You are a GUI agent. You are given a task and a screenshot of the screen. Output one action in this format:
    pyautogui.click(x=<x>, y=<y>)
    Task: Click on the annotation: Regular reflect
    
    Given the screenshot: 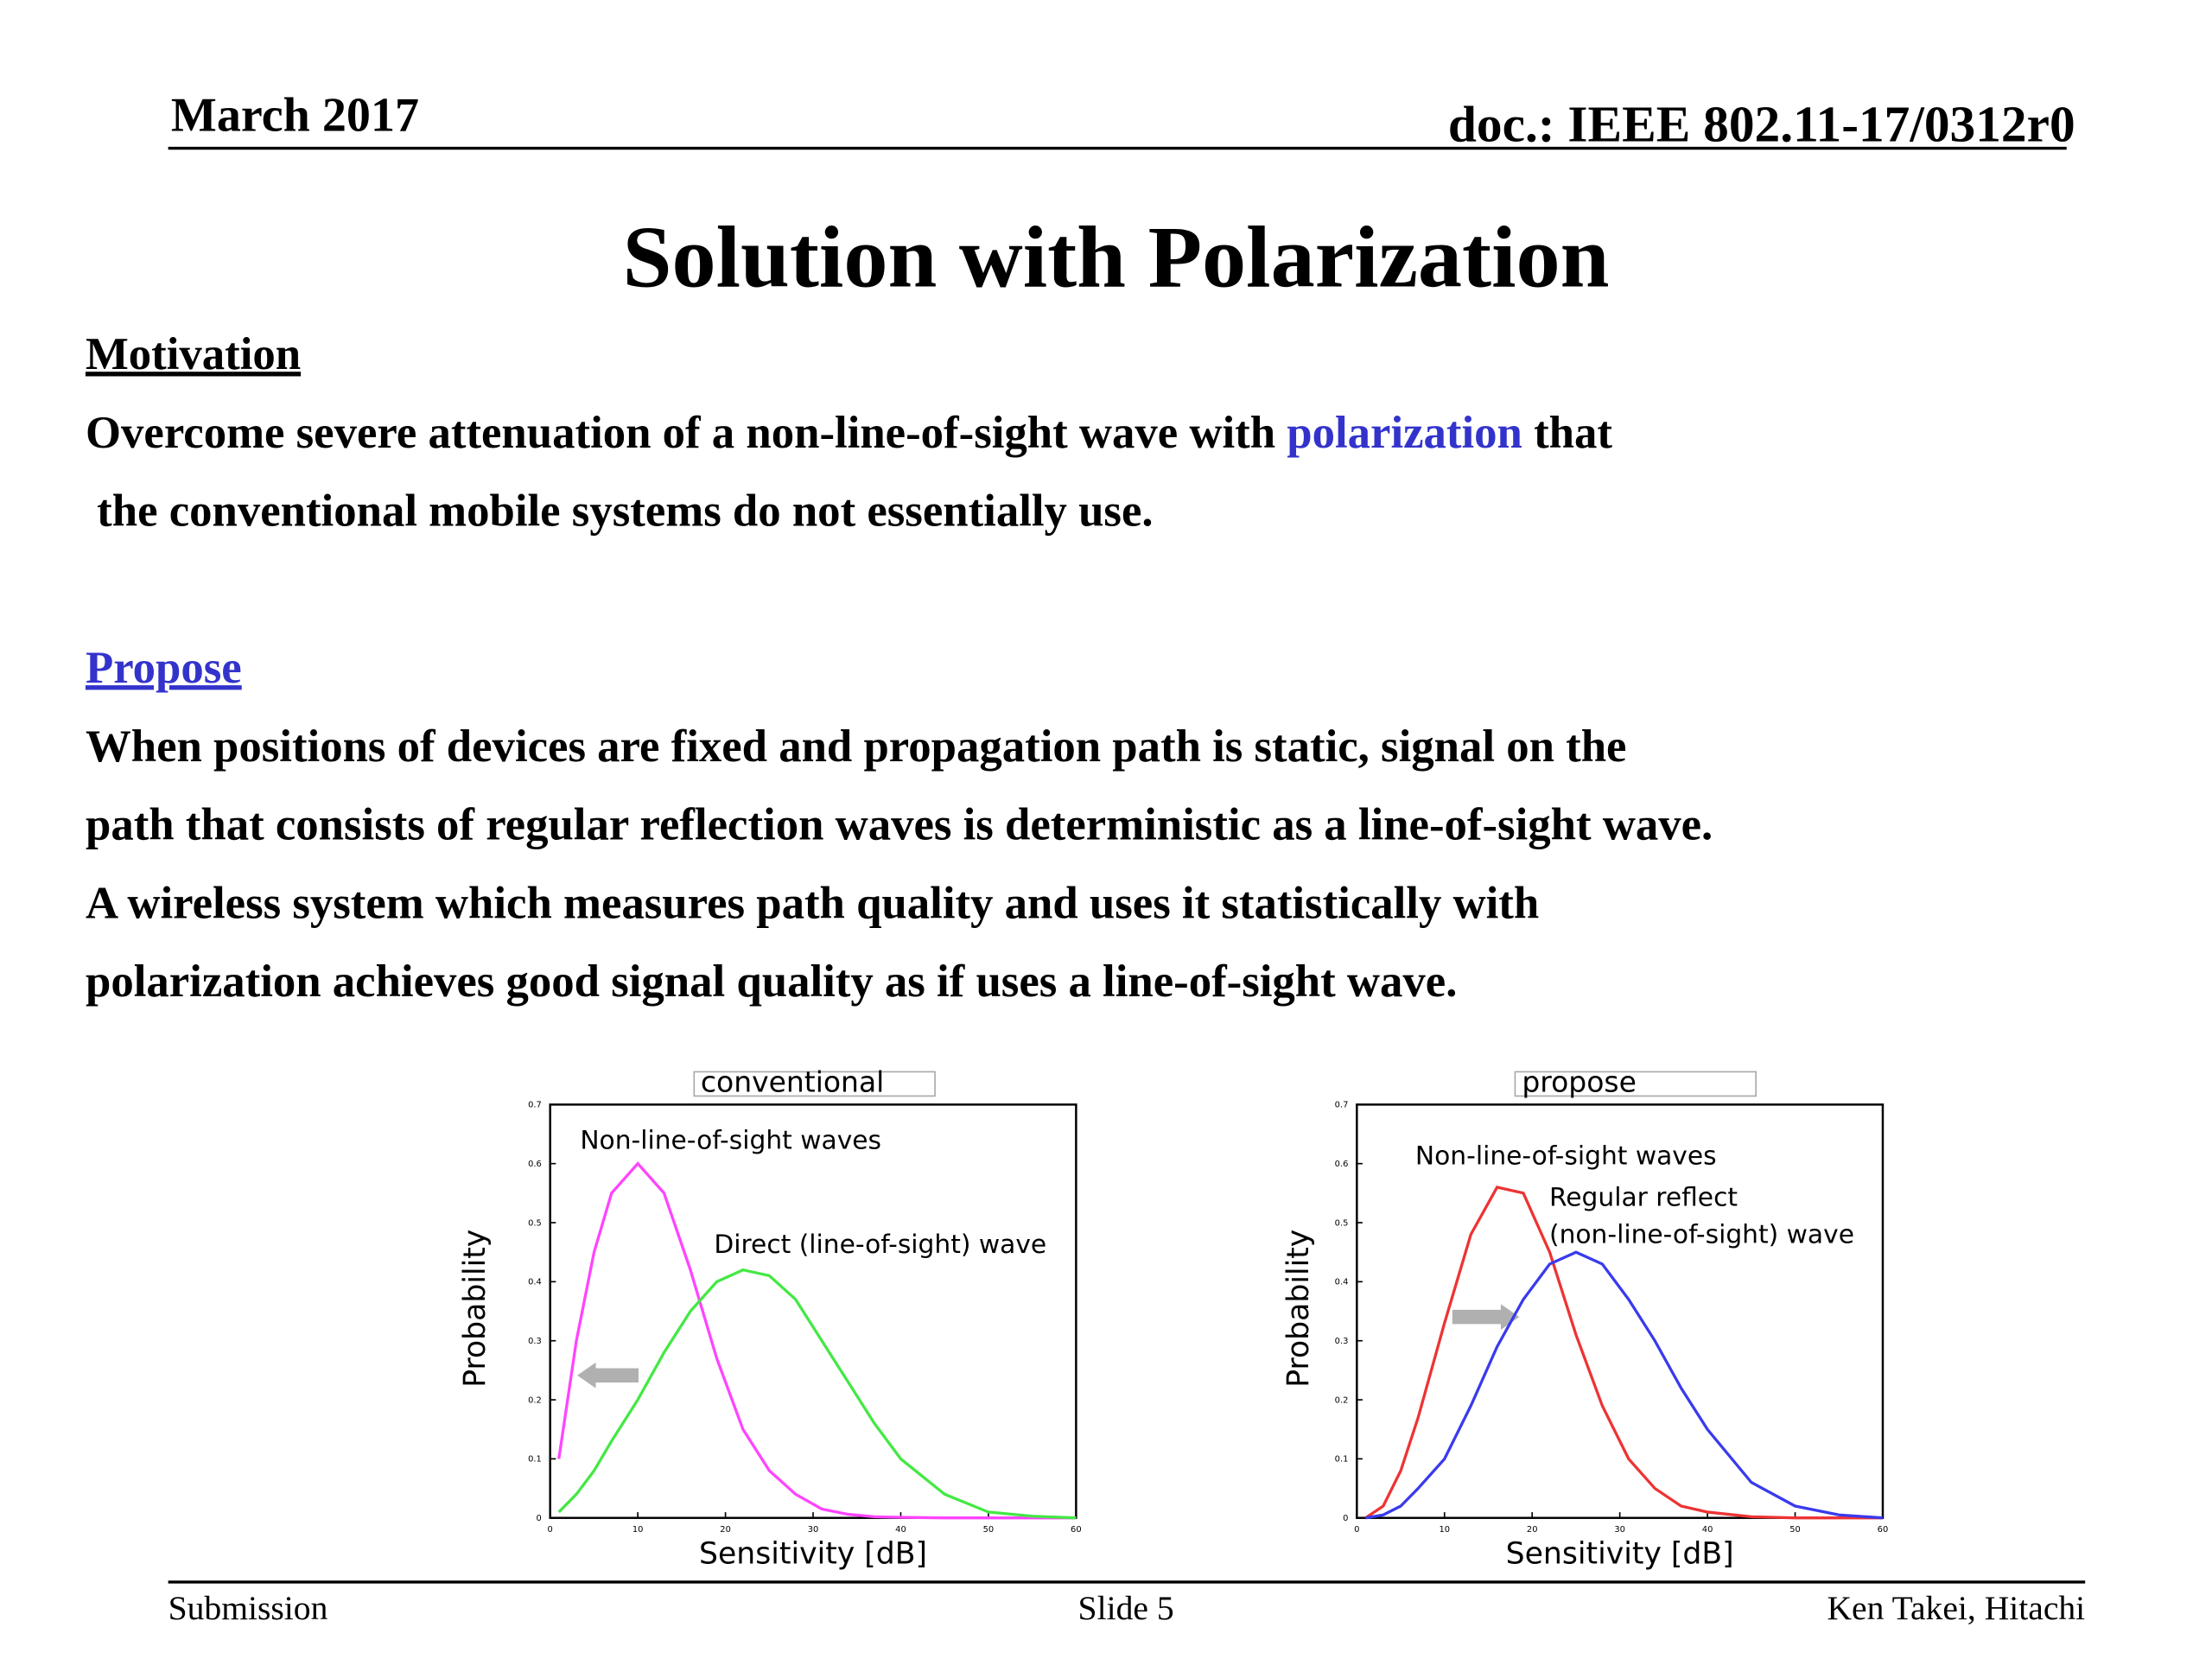 What is the action you would take?
    pyautogui.click(x=1643, y=1197)
    